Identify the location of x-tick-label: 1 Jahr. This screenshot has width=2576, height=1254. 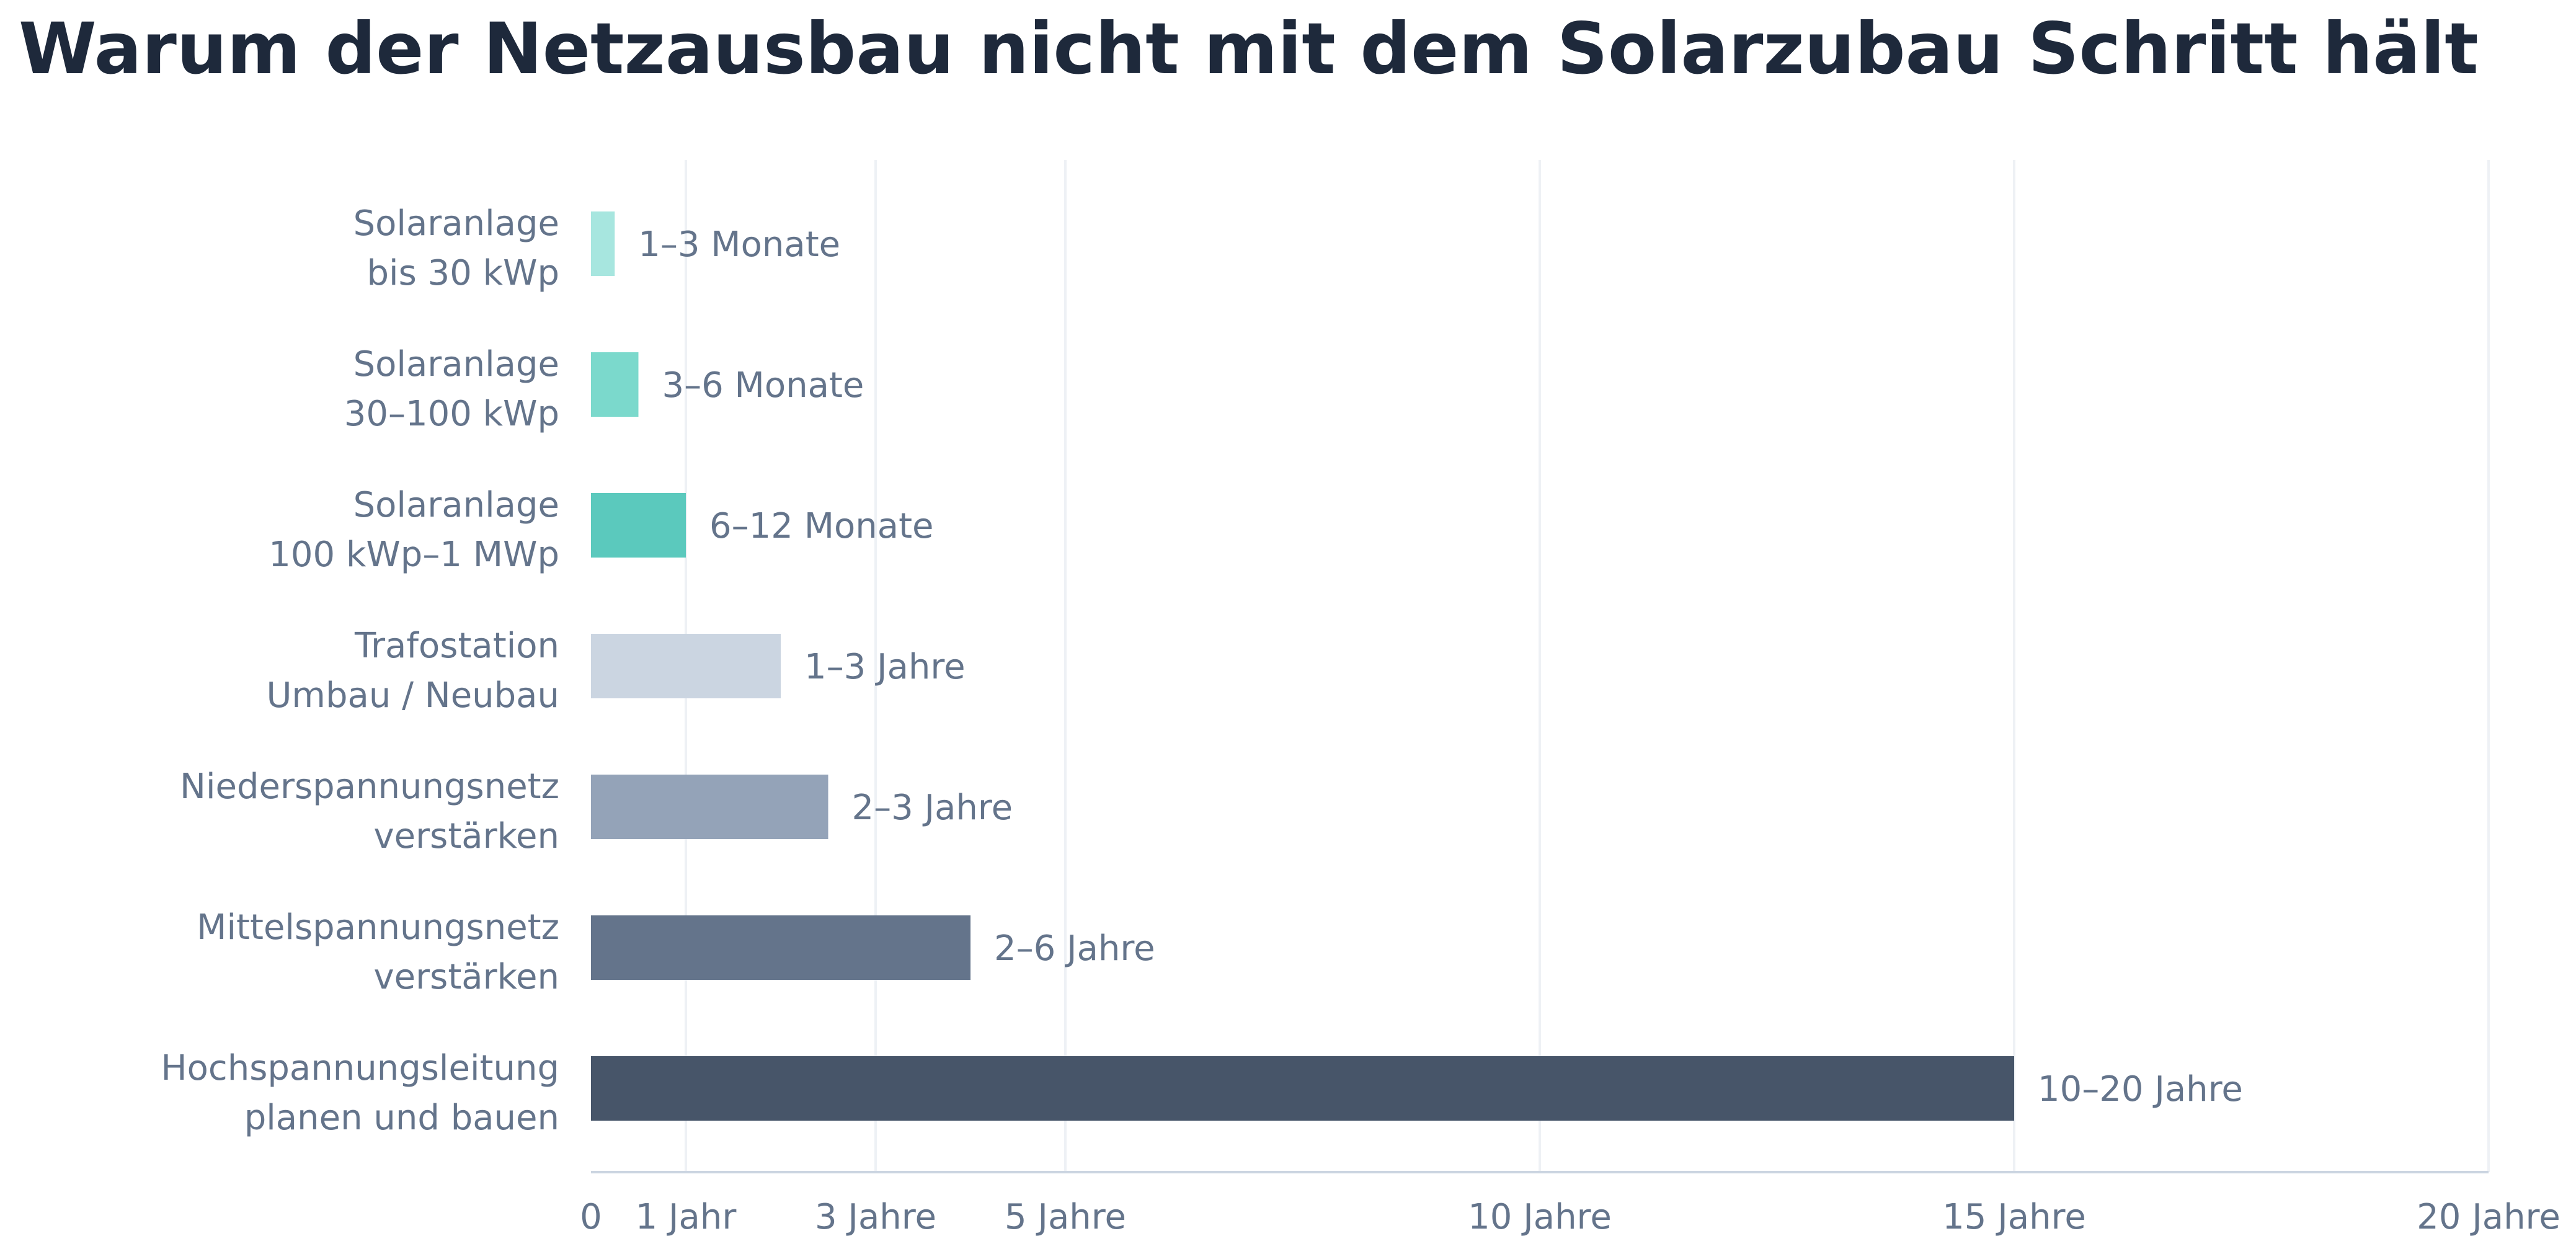
(686, 1217).